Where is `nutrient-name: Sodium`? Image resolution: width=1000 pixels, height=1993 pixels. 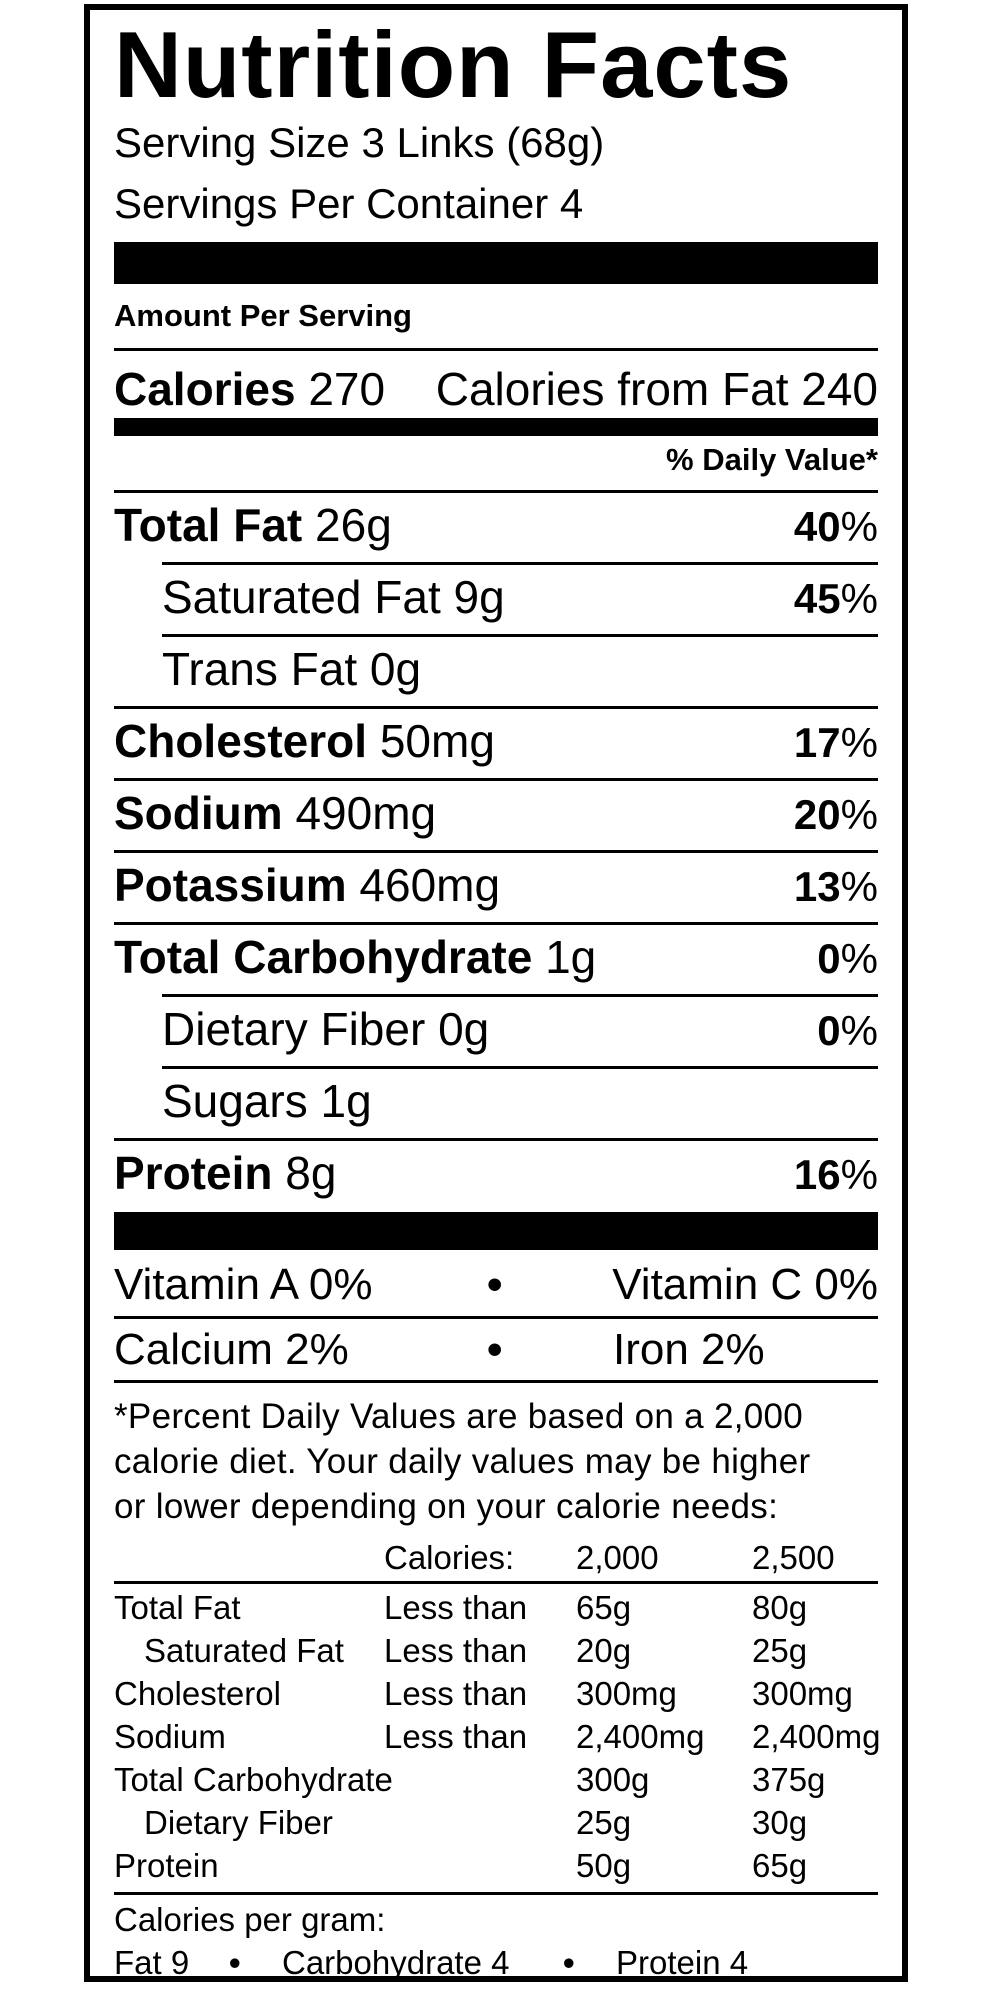 nutrient-name: Sodium is located at coordinates (198, 813).